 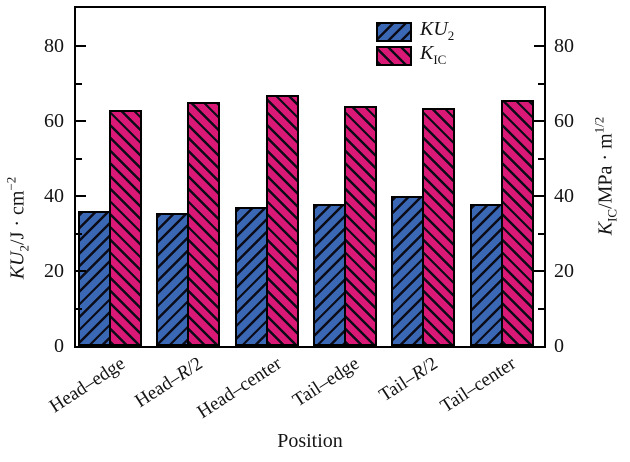 I want to click on x-category-label-5: Tail–center, so click(x=478, y=385).